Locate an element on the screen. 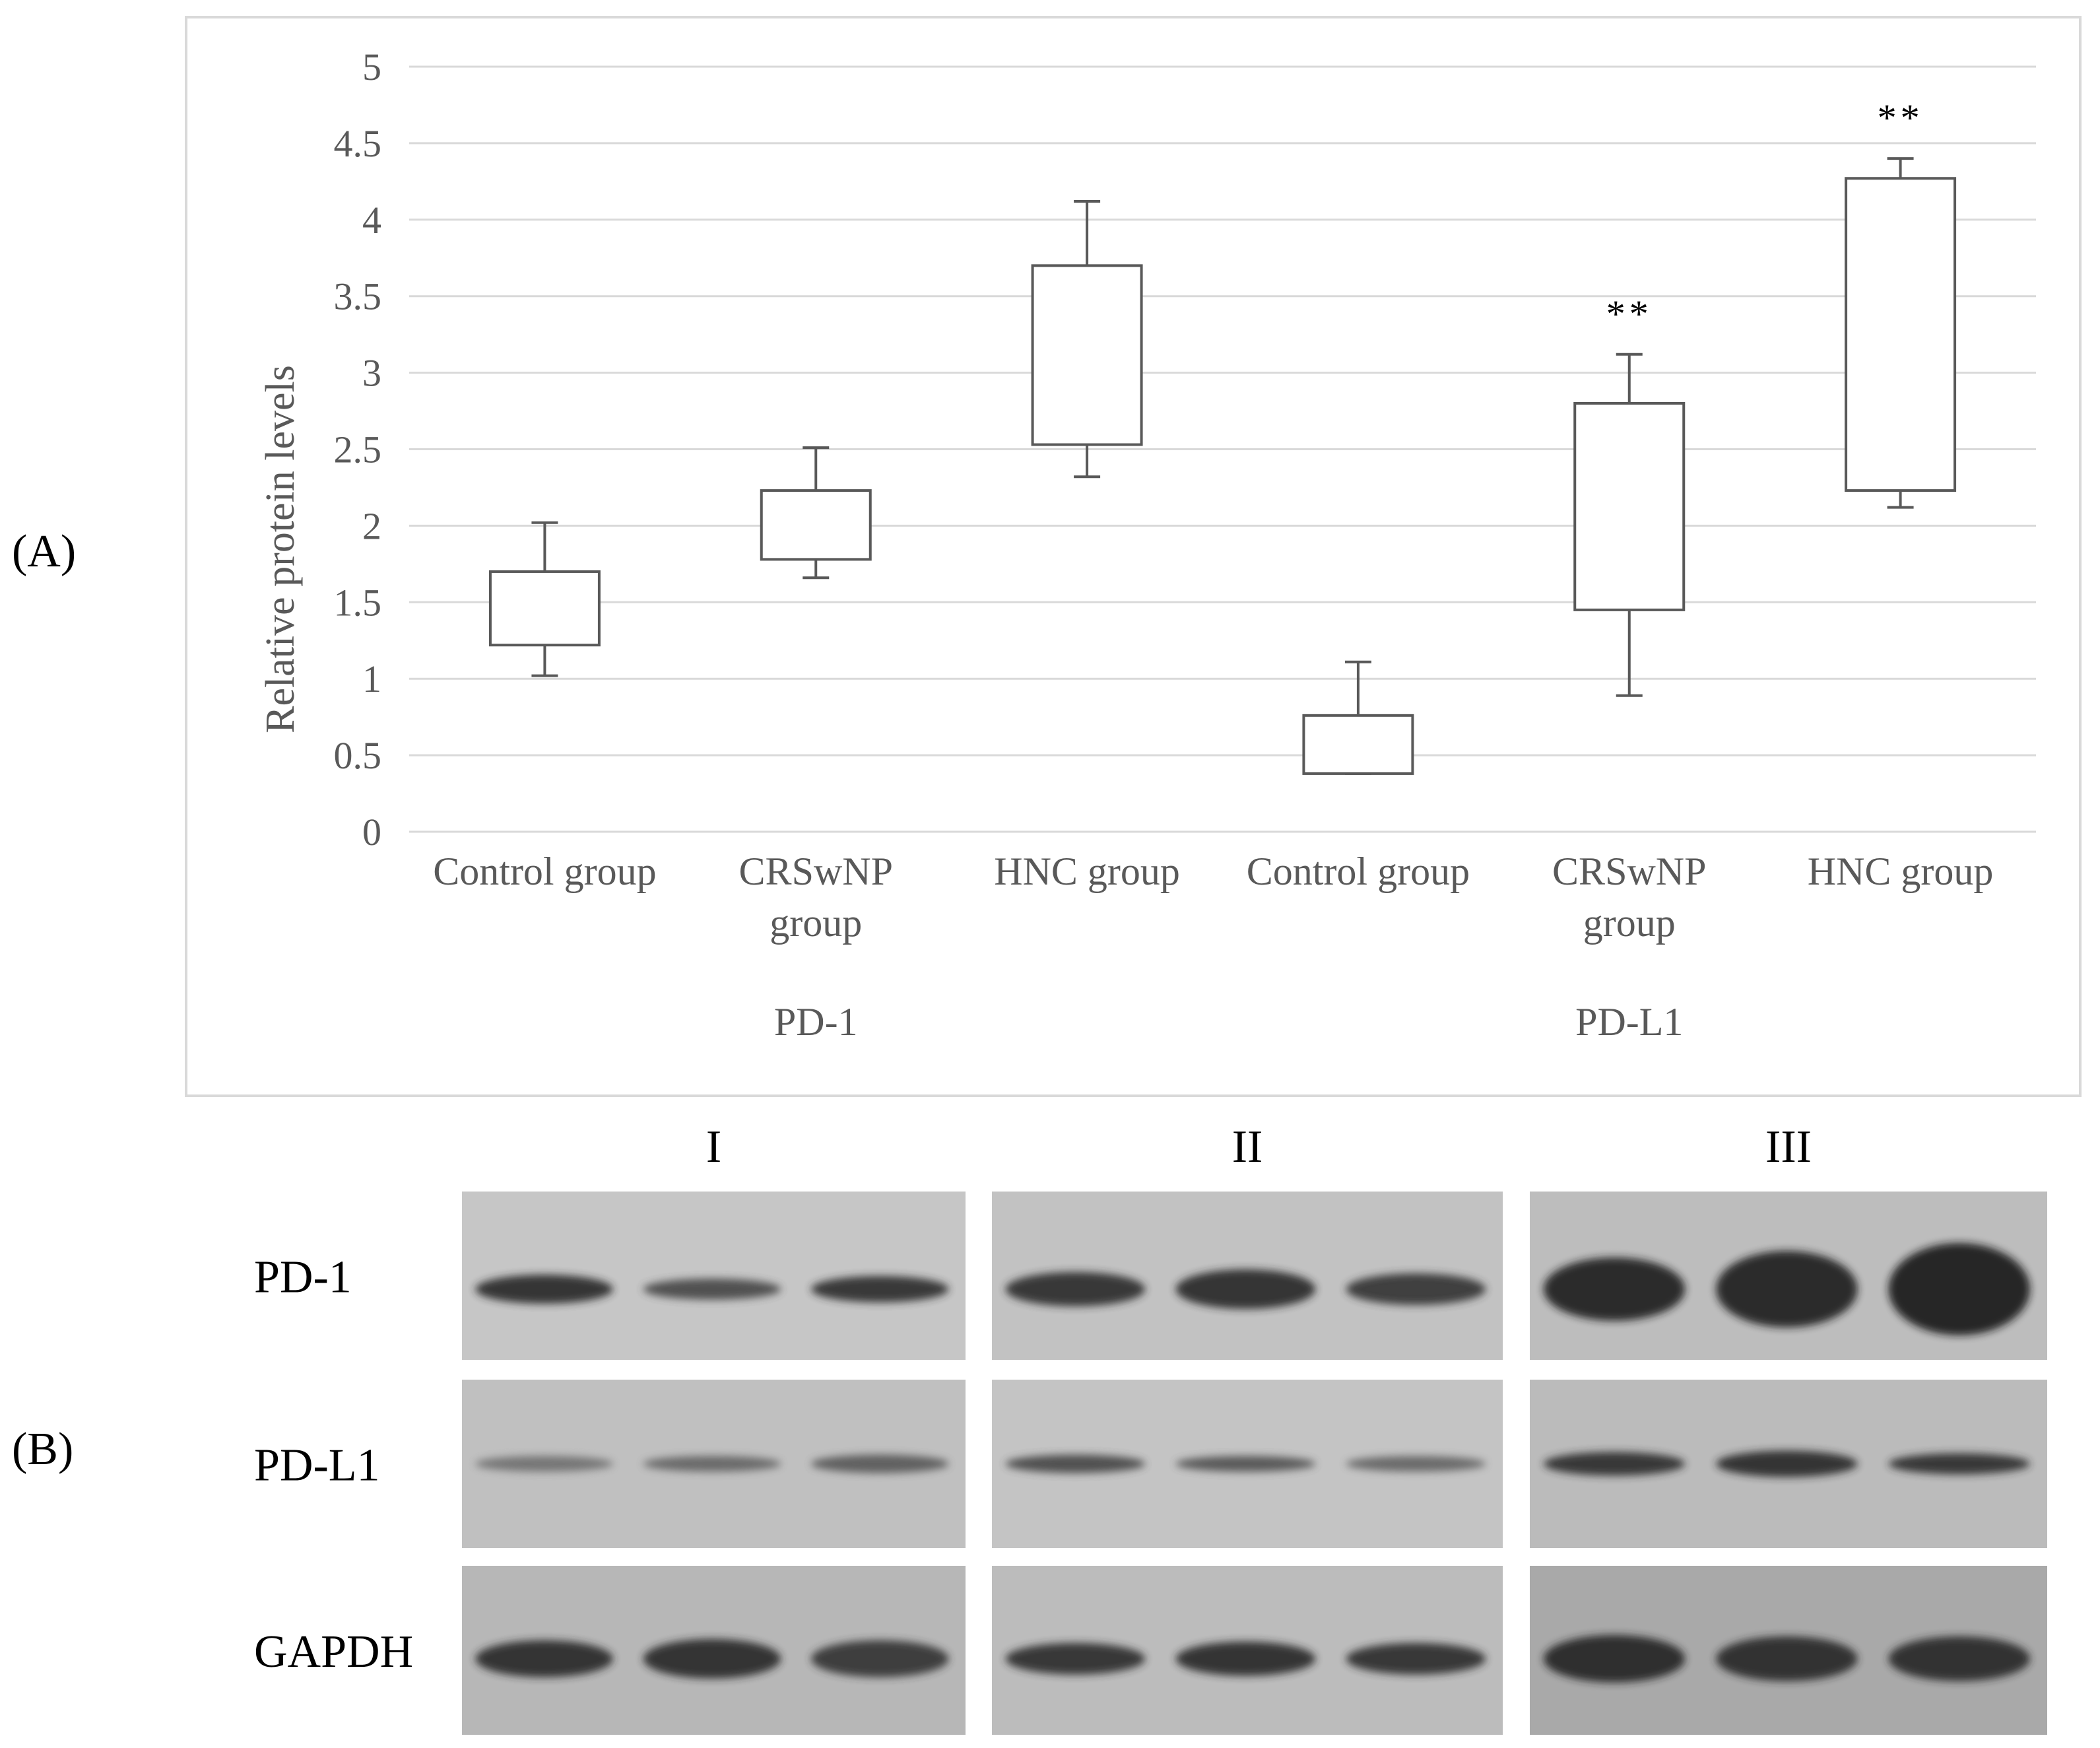 The width and height of the screenshot is (2100, 1748). group-label: PD-1 is located at coordinates (816, 1022).